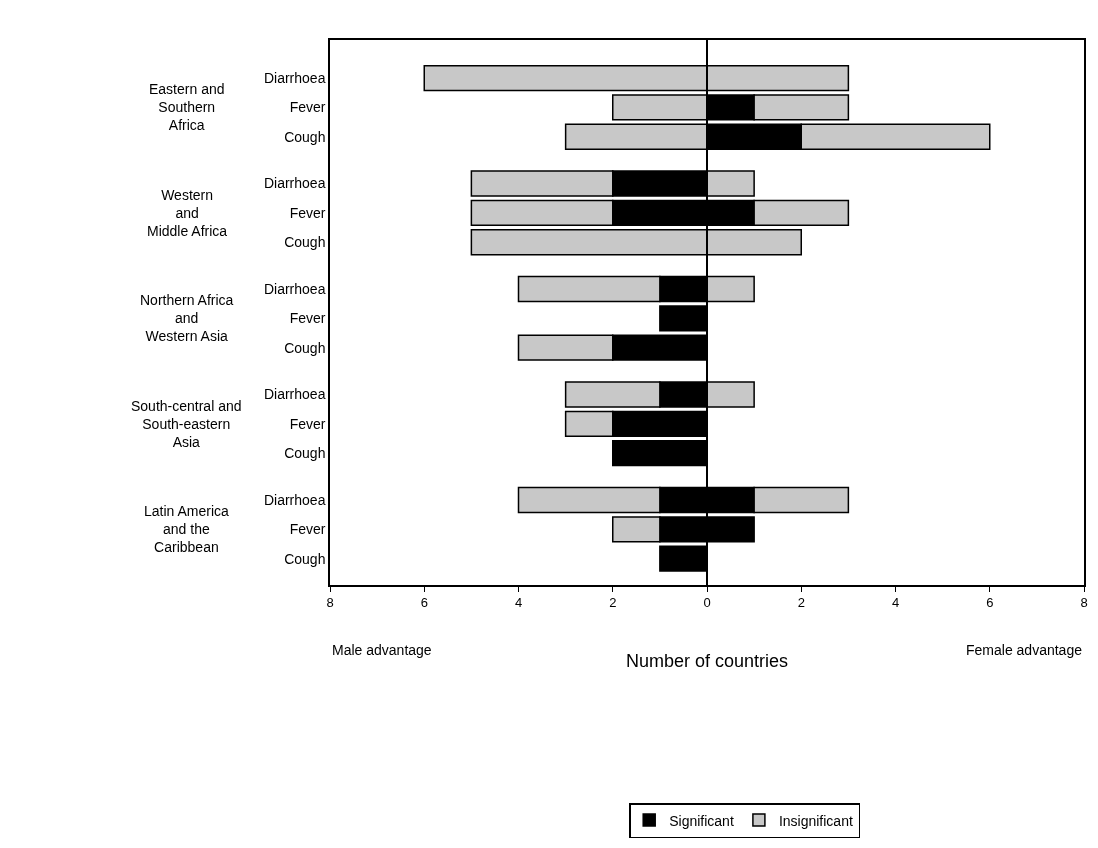  Describe the element at coordinates (701, 820) in the screenshot. I see `legend-label: Significant` at that location.